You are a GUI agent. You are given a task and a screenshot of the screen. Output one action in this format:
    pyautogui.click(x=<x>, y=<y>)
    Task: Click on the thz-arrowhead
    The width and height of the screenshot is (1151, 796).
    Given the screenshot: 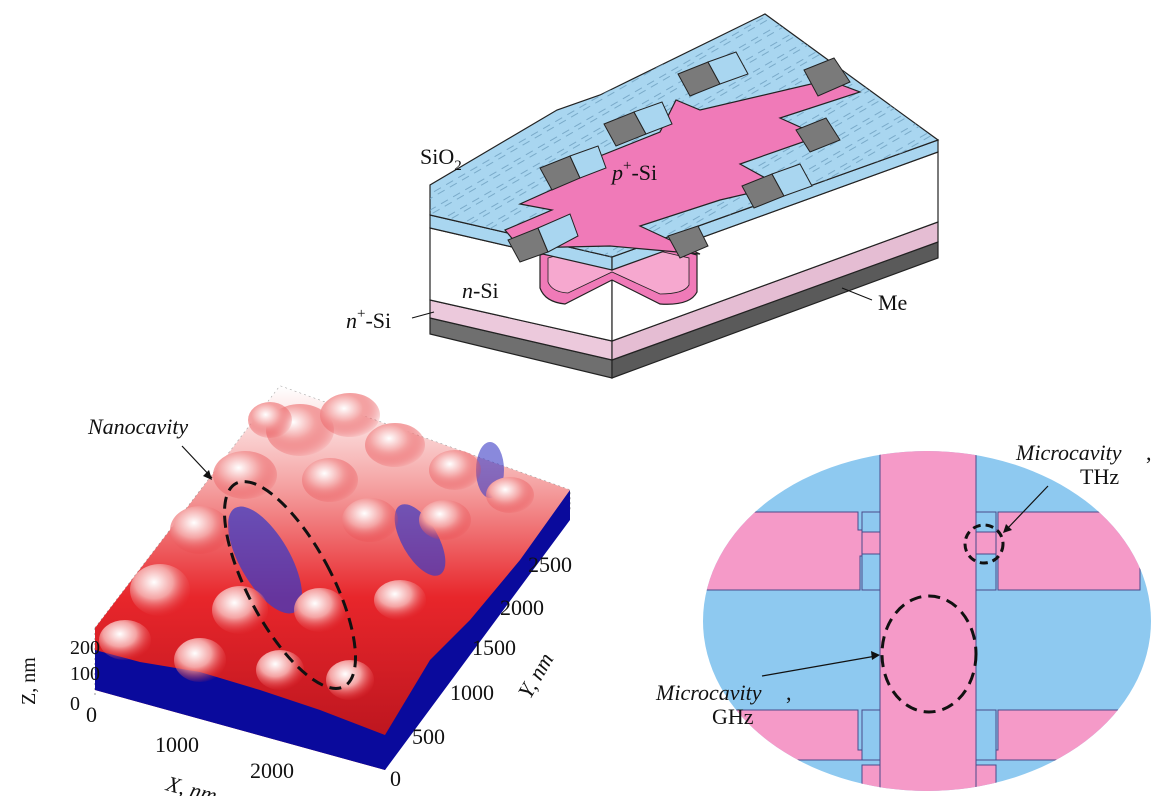 What is the action you would take?
    pyautogui.click(x=1007, y=528)
    